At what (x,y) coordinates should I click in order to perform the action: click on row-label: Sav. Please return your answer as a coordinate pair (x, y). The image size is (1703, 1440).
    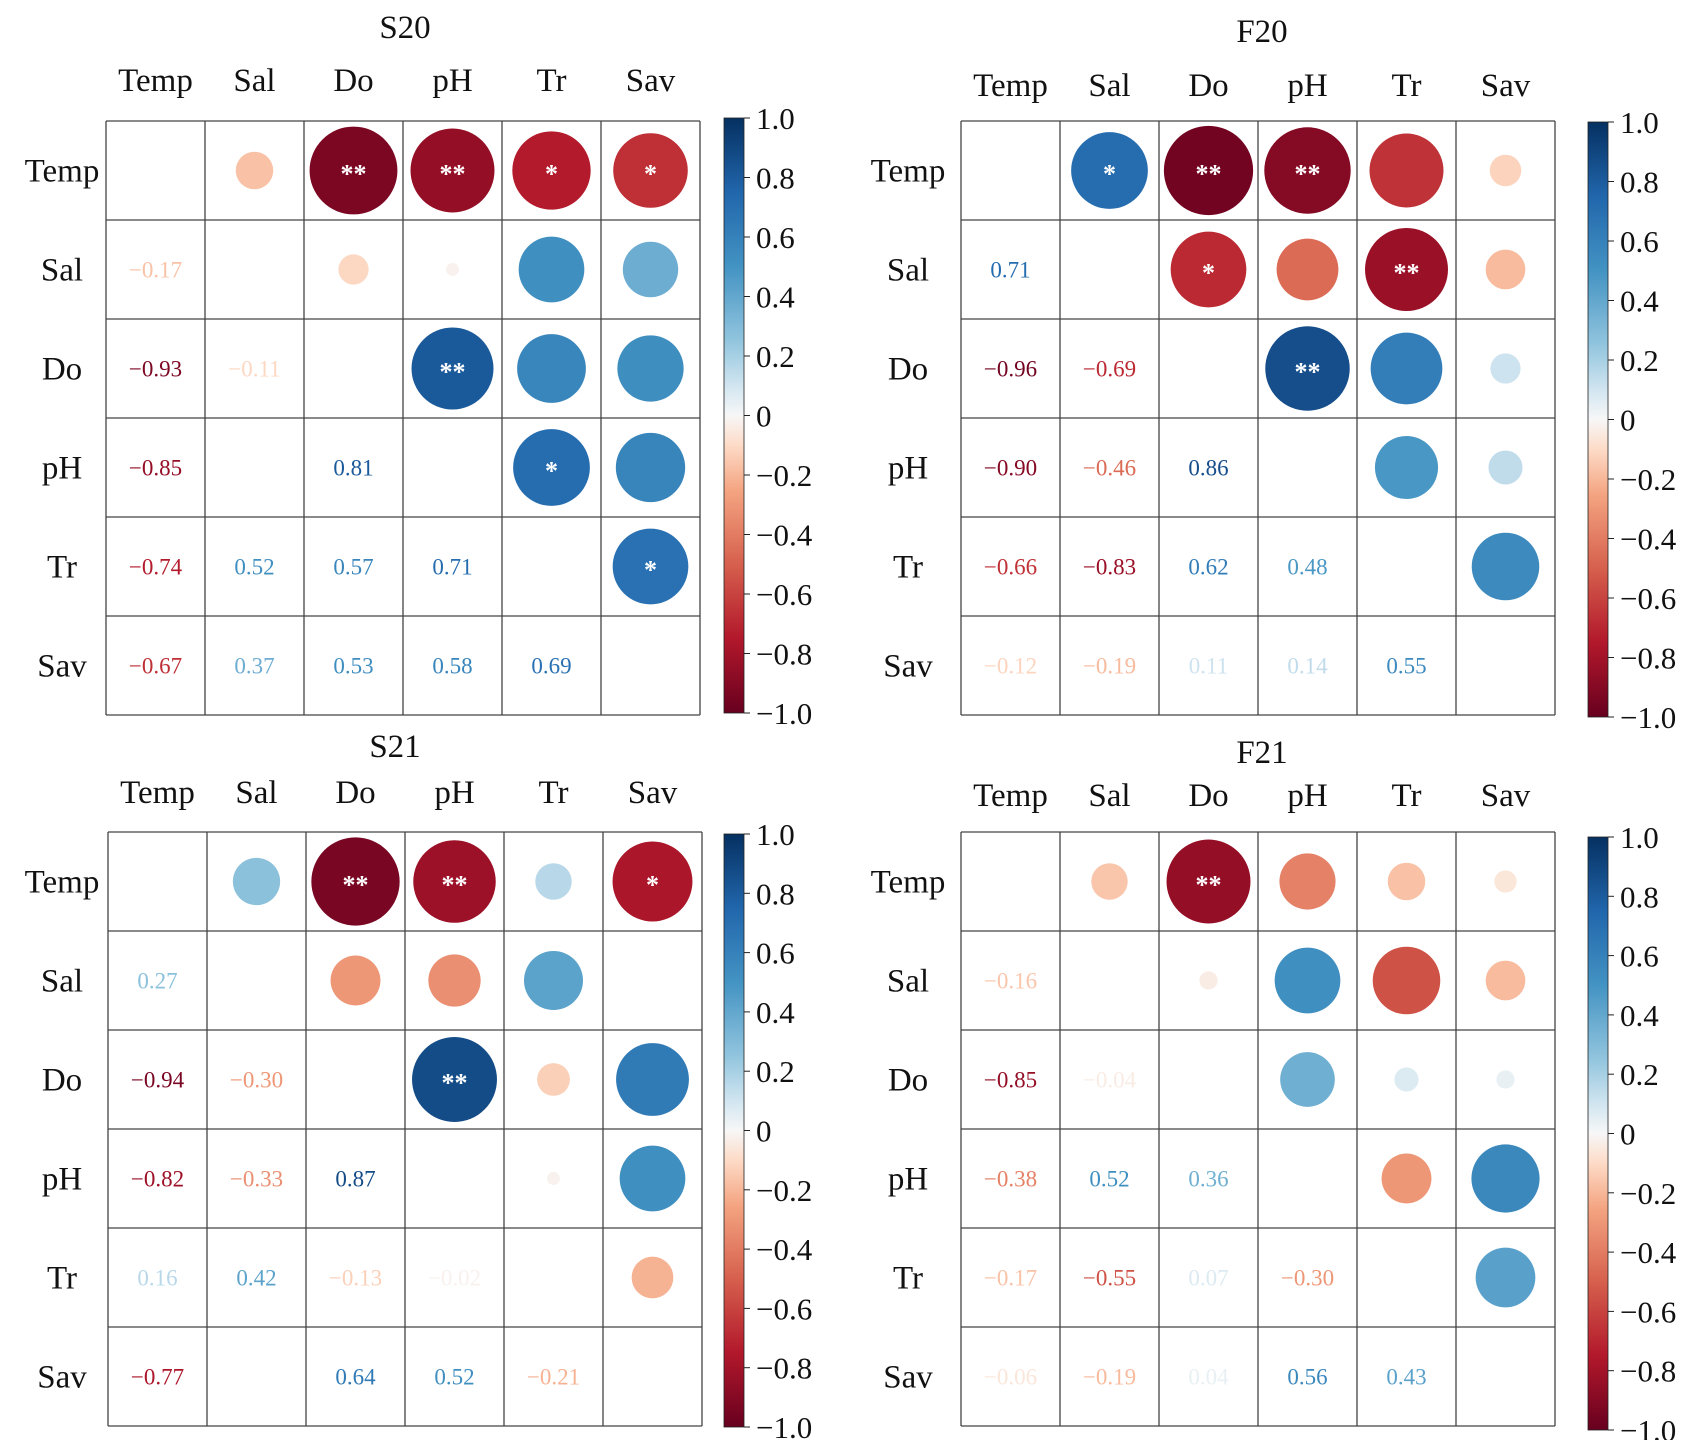
    Looking at the image, I should click on (908, 667).